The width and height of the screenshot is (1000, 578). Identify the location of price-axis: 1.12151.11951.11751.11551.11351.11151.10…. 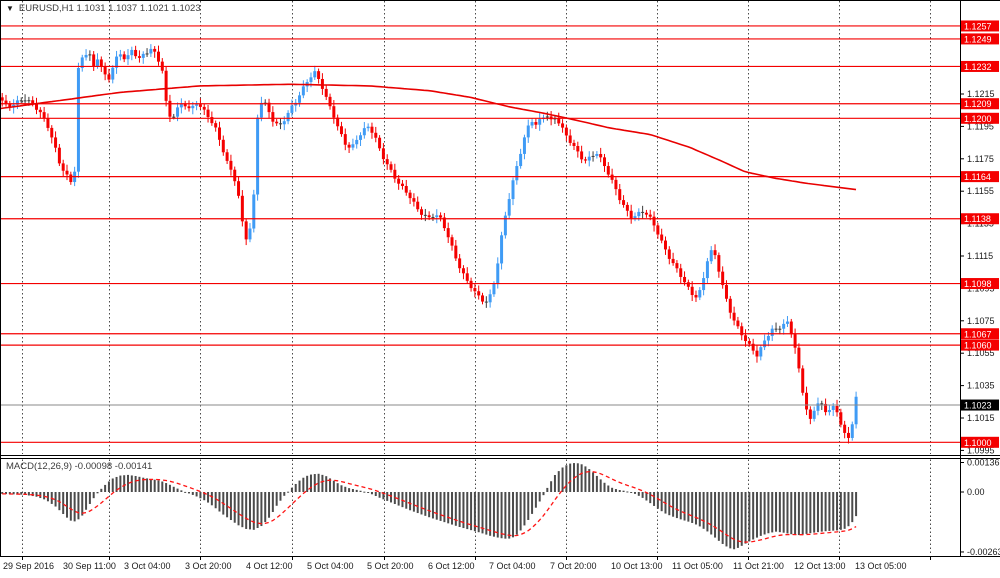
(979, 237).